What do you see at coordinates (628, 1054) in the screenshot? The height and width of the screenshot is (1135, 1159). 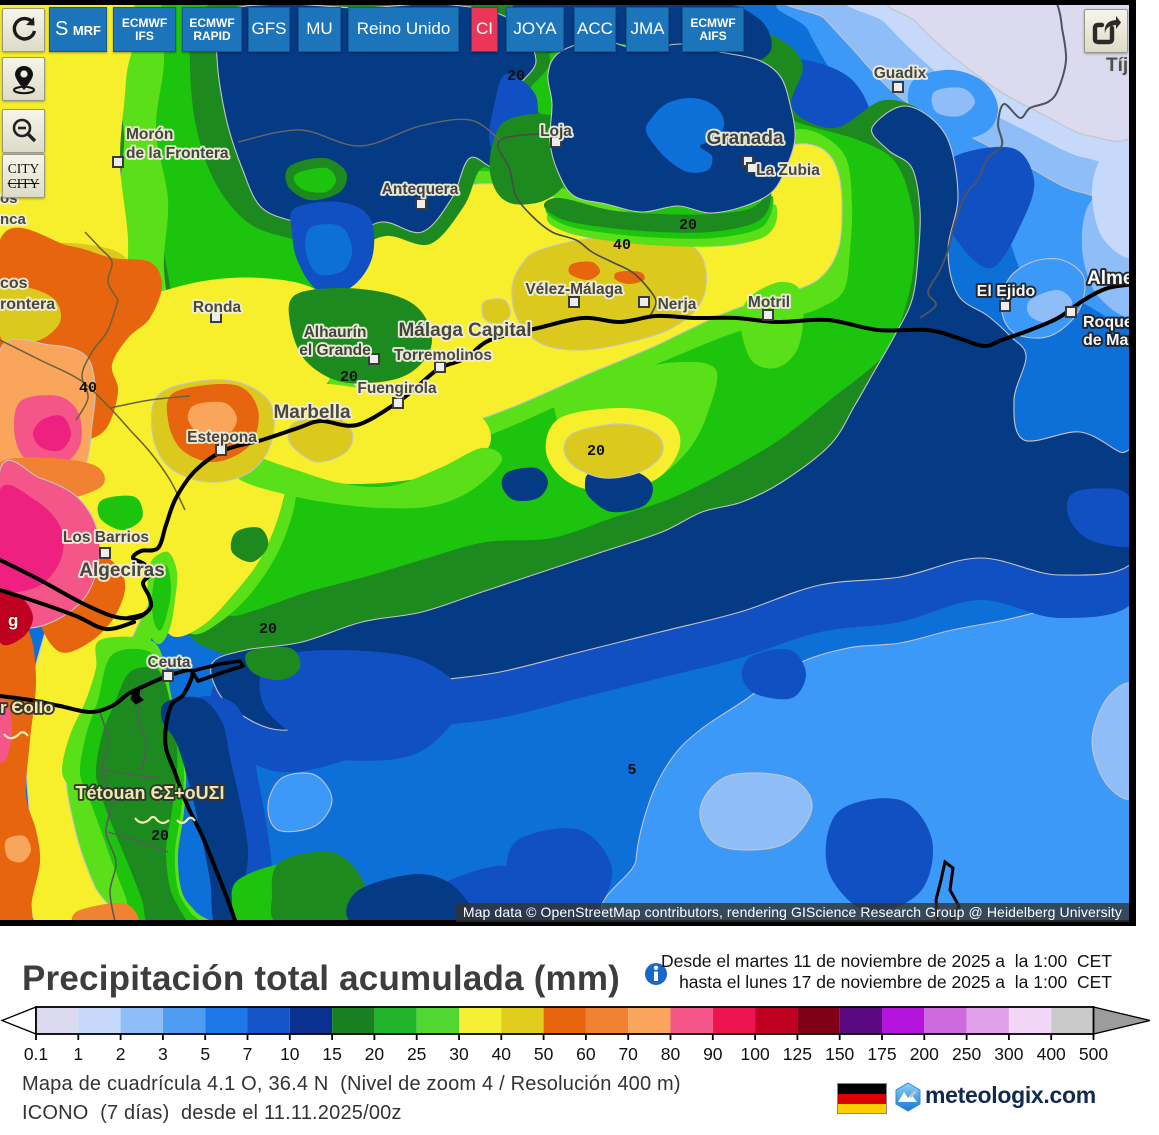 I see `svg-text: 70` at bounding box center [628, 1054].